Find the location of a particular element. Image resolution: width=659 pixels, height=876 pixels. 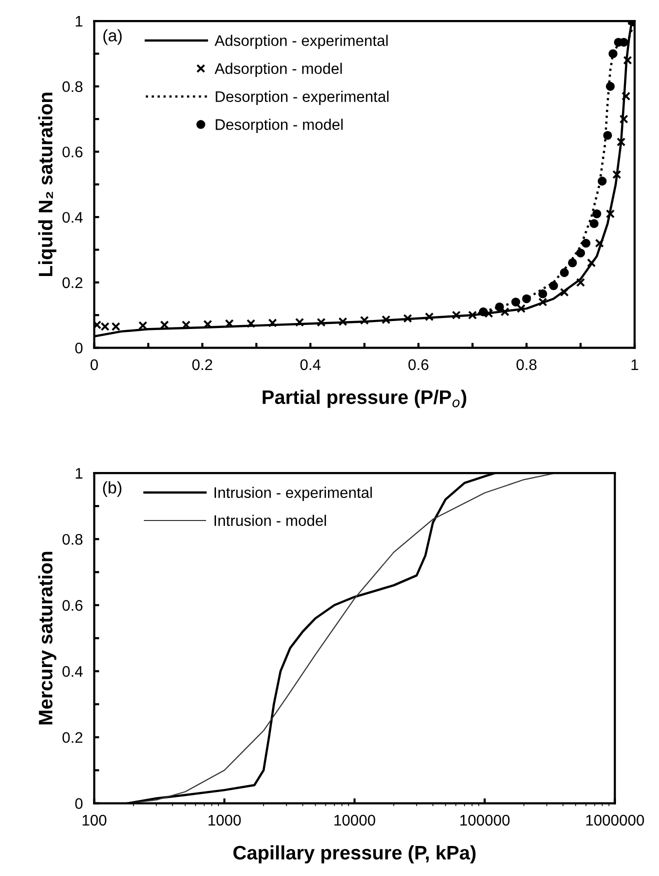

x-tick-label: 0.2 is located at coordinates (202, 364).